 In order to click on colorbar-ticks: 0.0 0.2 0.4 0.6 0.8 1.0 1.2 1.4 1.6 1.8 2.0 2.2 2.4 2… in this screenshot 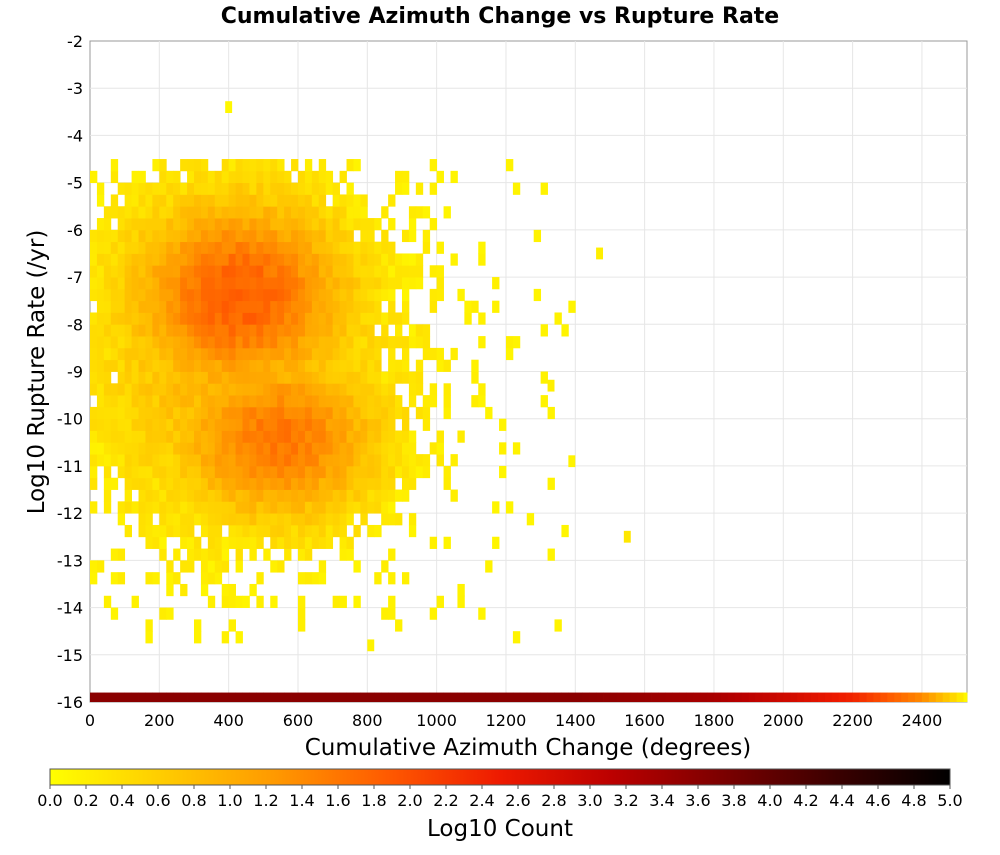, I will do `click(500, 797)`.